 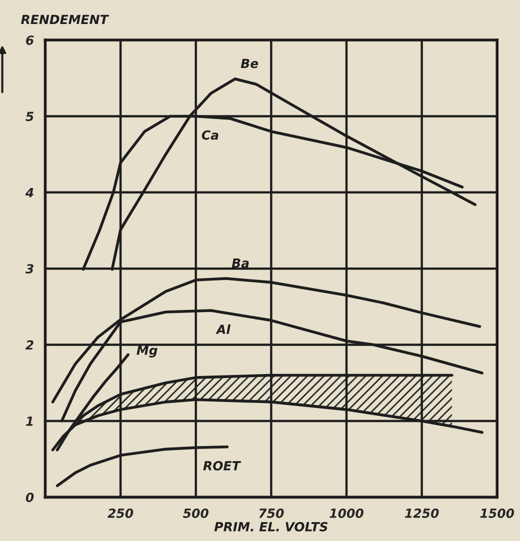 I want to click on series-label: Al, so click(x=223, y=329).